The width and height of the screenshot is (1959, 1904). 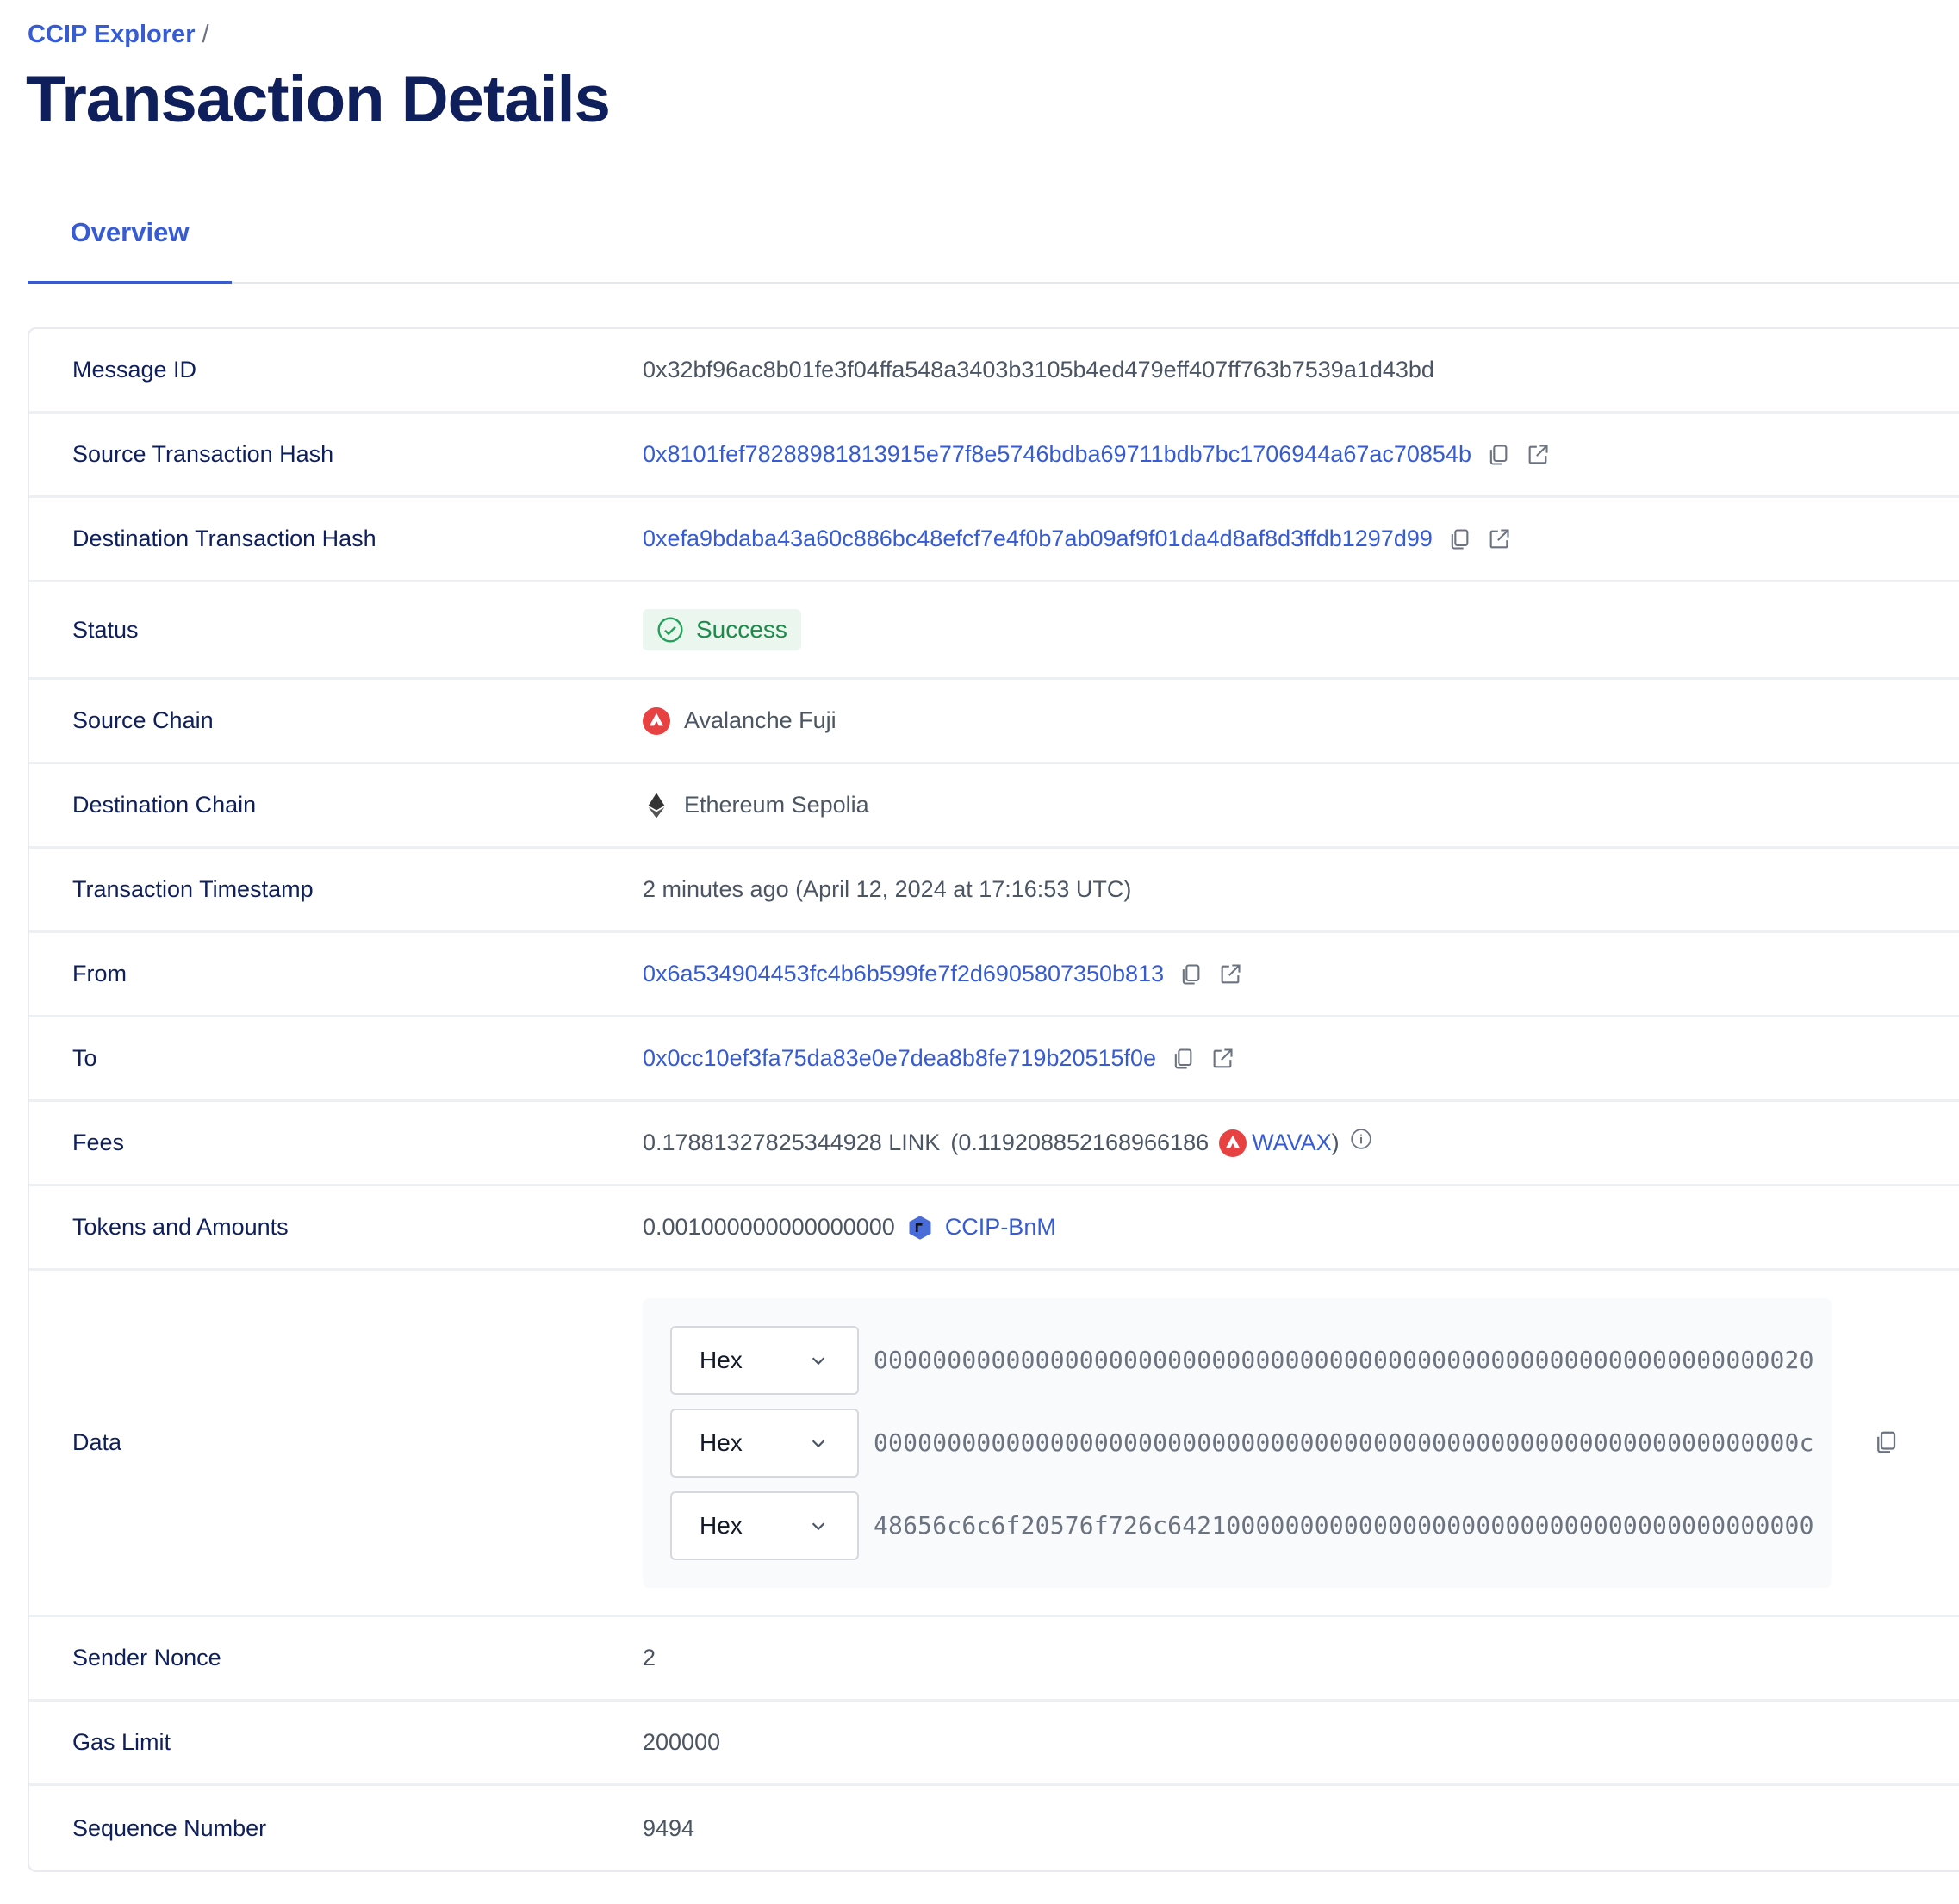 I want to click on label: Source Transaction Hash, so click(x=203, y=454).